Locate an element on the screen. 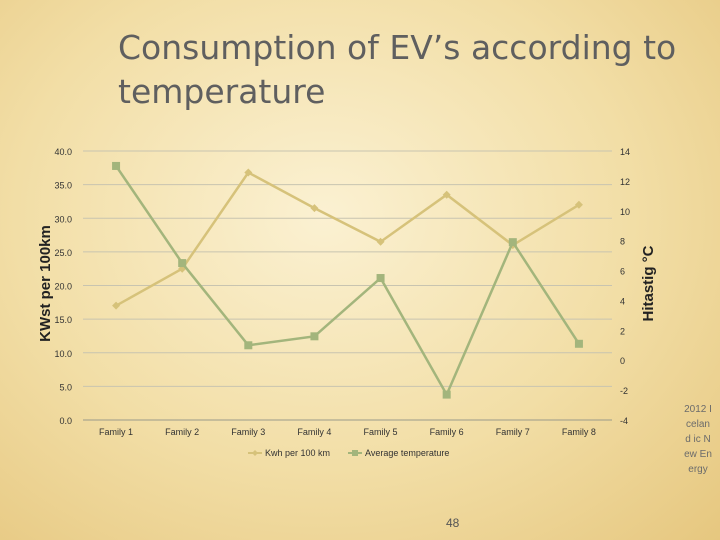 The width and height of the screenshot is (720, 540). legend-label: Kwh per 100 km is located at coordinates (297, 453).